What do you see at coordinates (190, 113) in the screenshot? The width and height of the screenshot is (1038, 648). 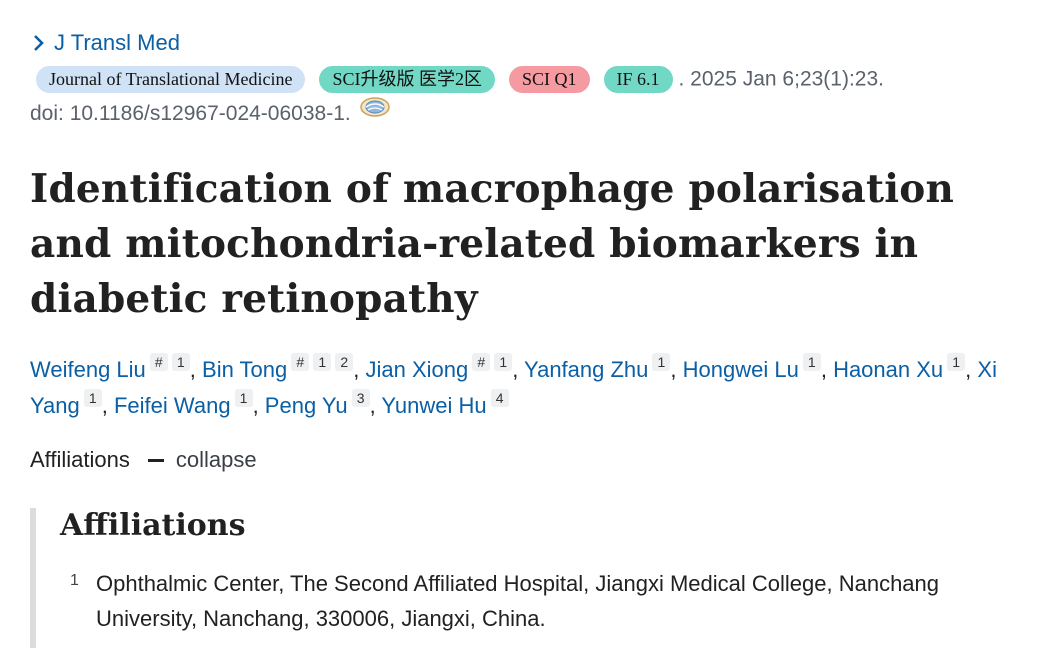 I see `doi-text: doi: 10.1186/s12967-024-06038-1.` at bounding box center [190, 113].